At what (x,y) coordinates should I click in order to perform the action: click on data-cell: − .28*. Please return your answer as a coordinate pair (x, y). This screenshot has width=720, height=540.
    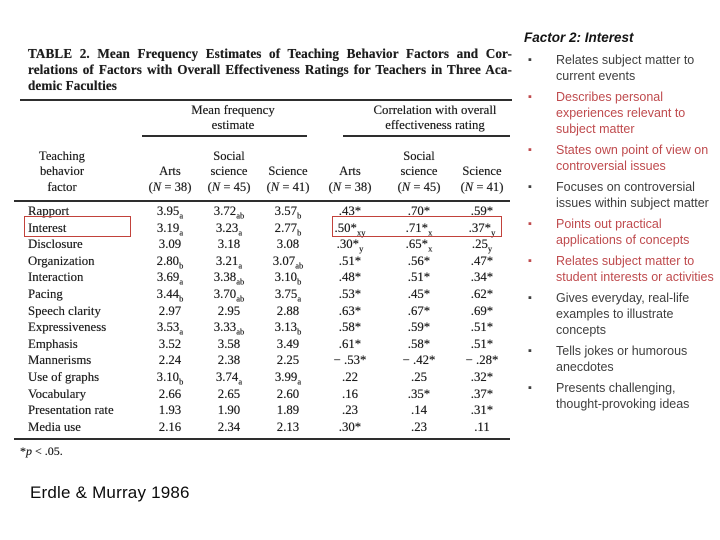
    Looking at the image, I should click on (482, 360).